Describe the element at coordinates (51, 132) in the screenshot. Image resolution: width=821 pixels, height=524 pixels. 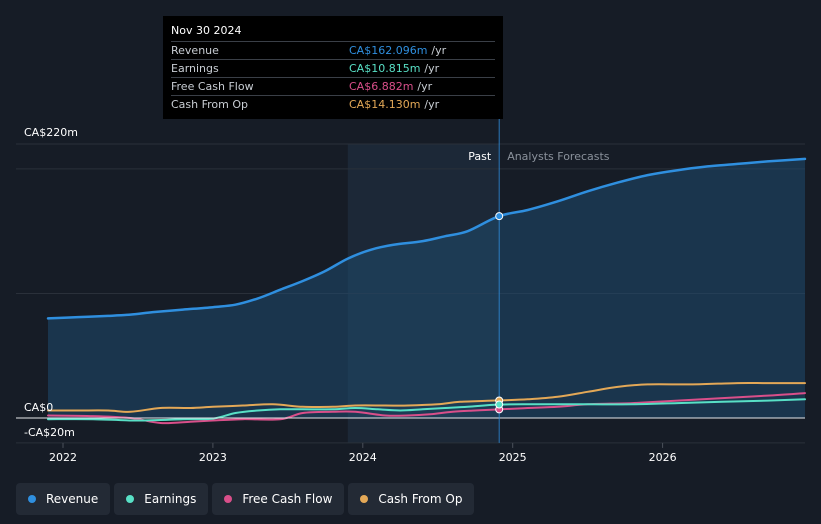
I see `y-label-top: CA$220m` at that location.